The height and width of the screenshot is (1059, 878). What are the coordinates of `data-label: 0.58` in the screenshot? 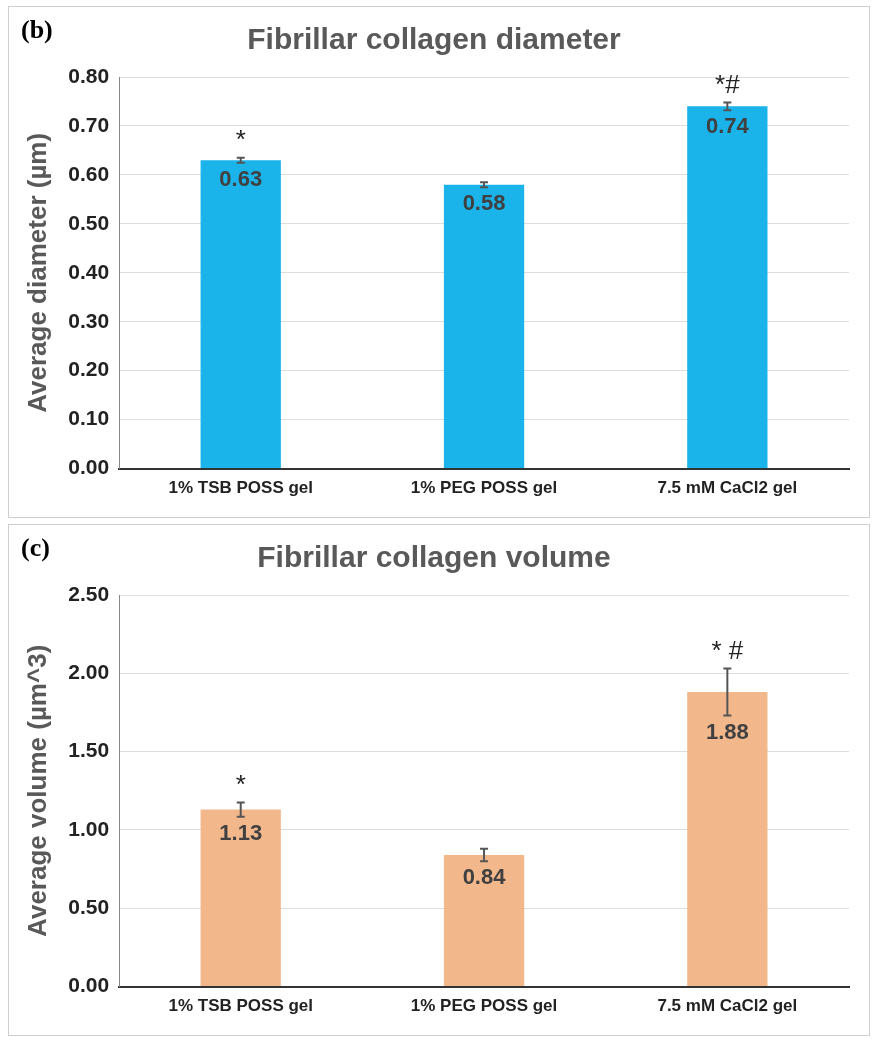 It's located at (484, 203).